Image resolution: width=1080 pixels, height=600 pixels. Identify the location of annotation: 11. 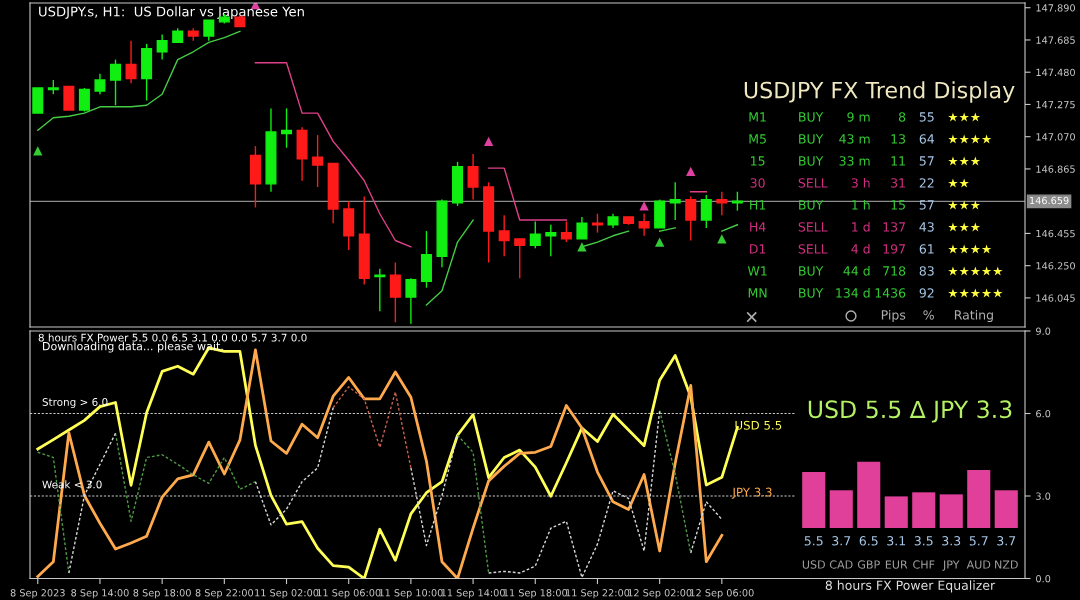
(898, 161).